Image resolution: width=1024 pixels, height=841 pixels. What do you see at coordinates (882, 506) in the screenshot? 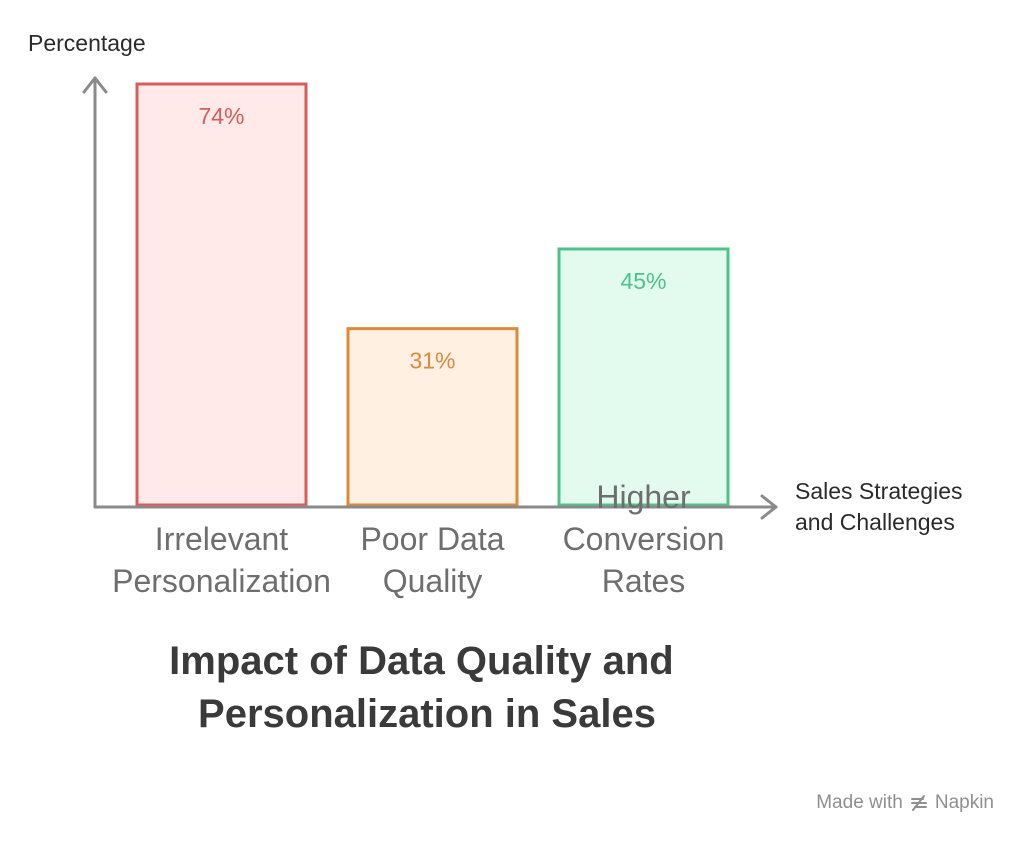
I see `x-axis-label: Sales Strategies and Challenges` at bounding box center [882, 506].